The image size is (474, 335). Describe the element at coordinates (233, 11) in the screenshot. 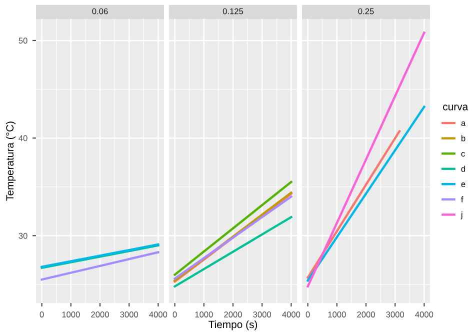

I see `chart-title: 0.125` at that location.